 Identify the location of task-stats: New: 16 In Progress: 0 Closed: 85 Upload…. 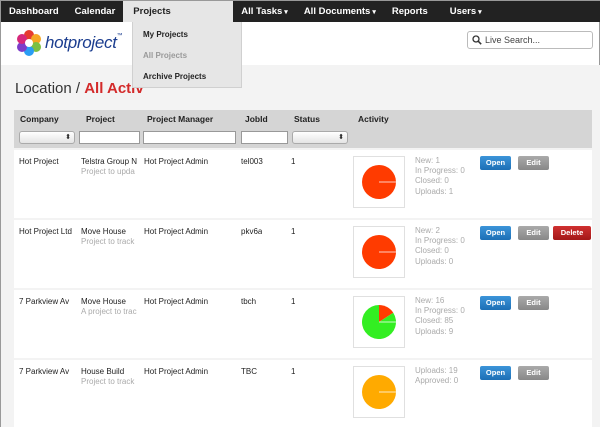
(440, 316).